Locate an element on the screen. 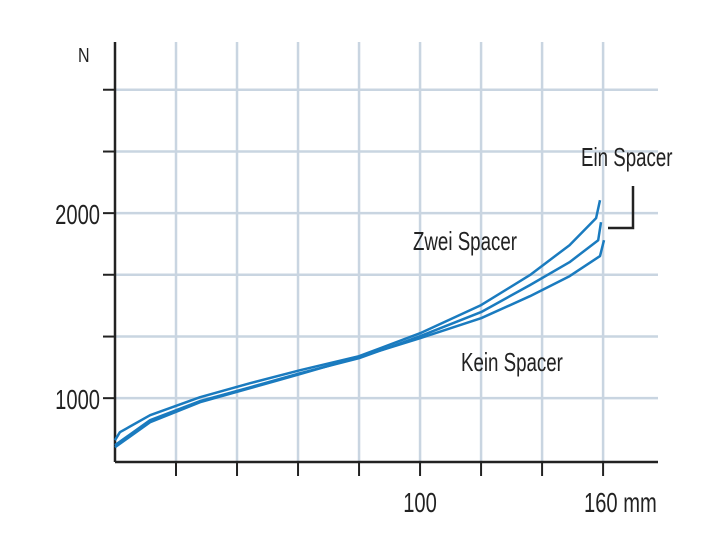 The height and width of the screenshot is (535, 712). xtick-label-100: 100 is located at coordinates (420, 503).